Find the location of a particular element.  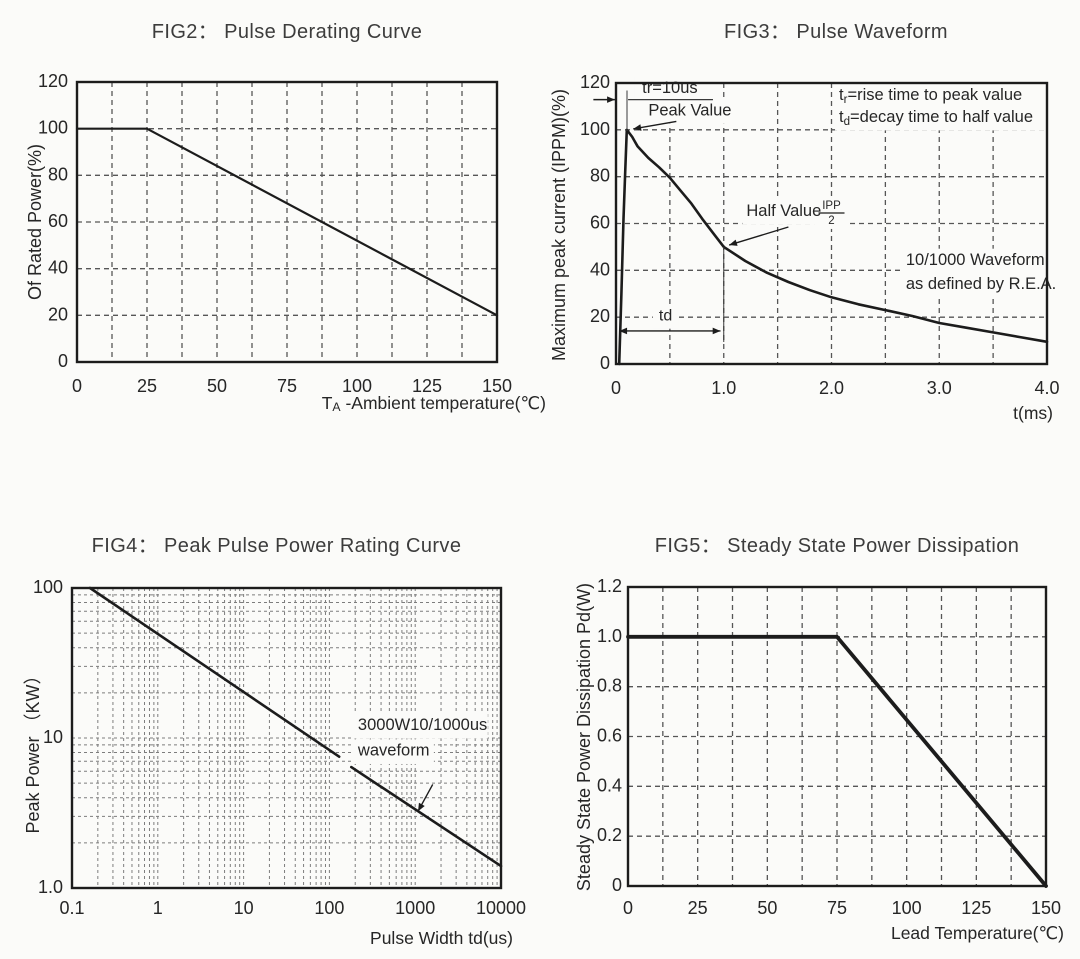

fig2-xtick: 125 is located at coordinates (427, 386).